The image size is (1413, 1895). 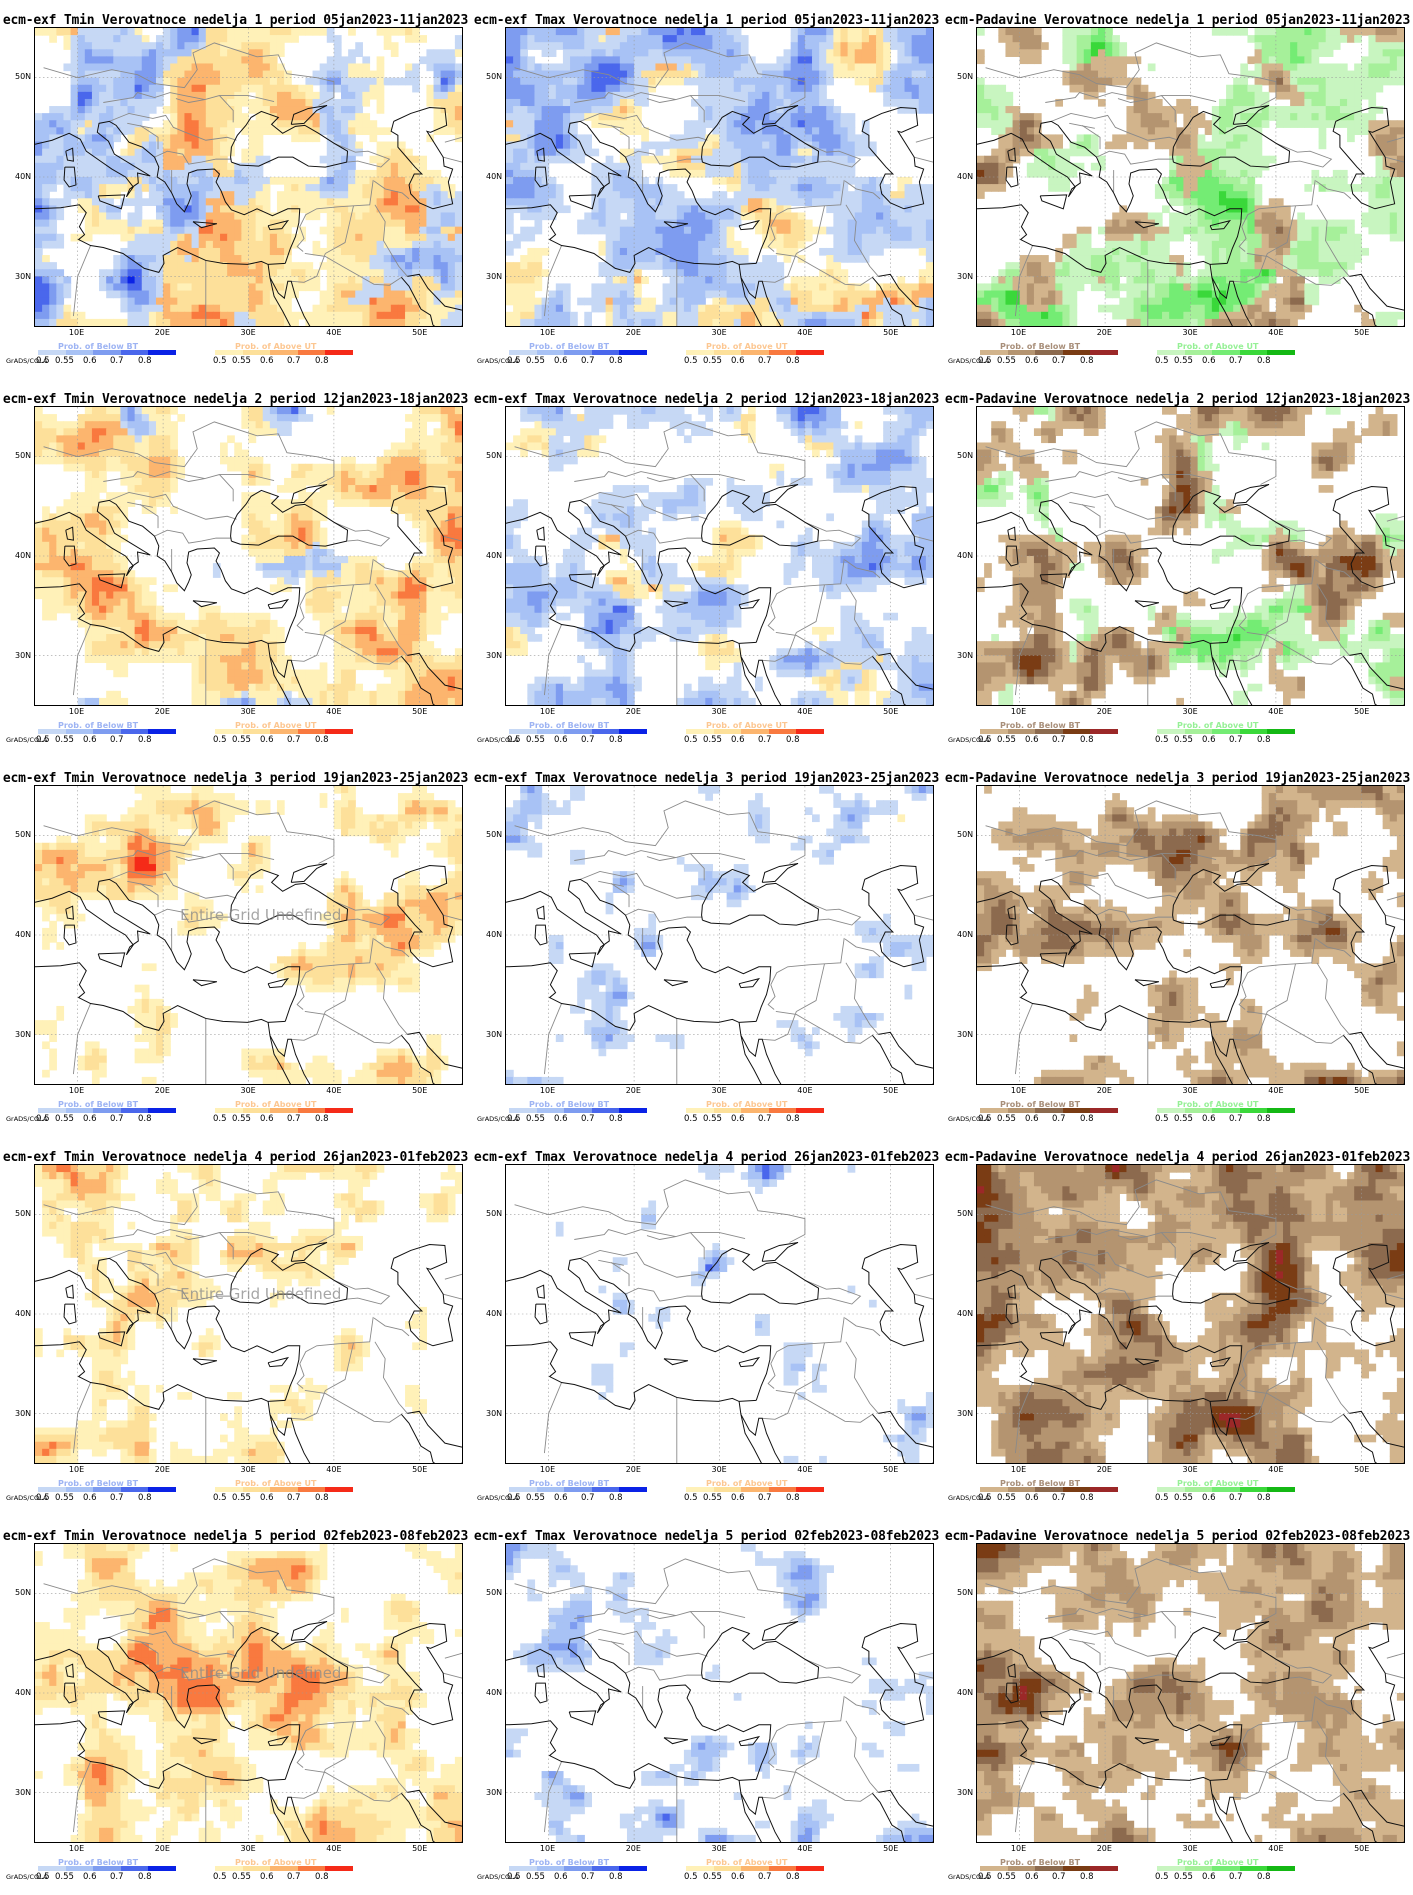 What do you see at coordinates (494, 1034) in the screenshot?
I see `latitude-label: 30N` at bounding box center [494, 1034].